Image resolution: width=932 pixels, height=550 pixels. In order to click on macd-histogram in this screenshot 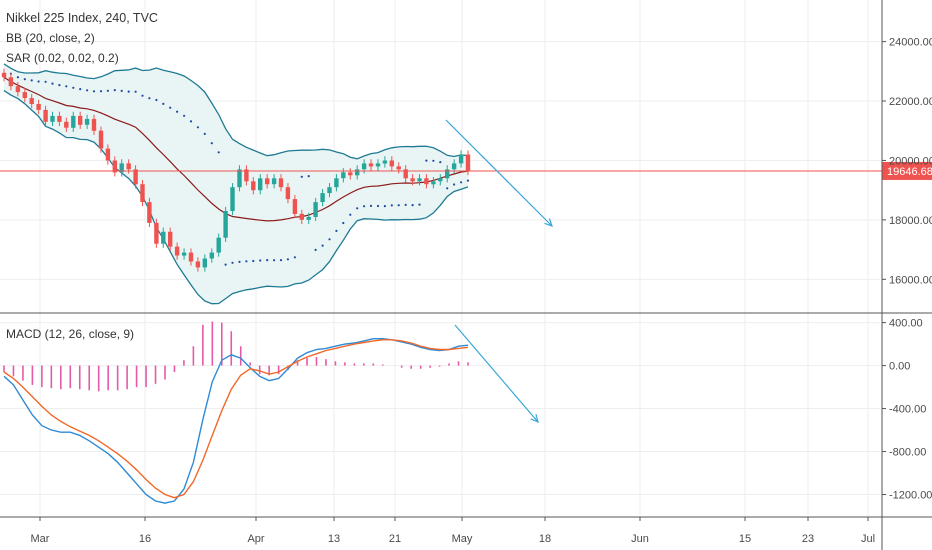, I will do `click(236, 356)`.